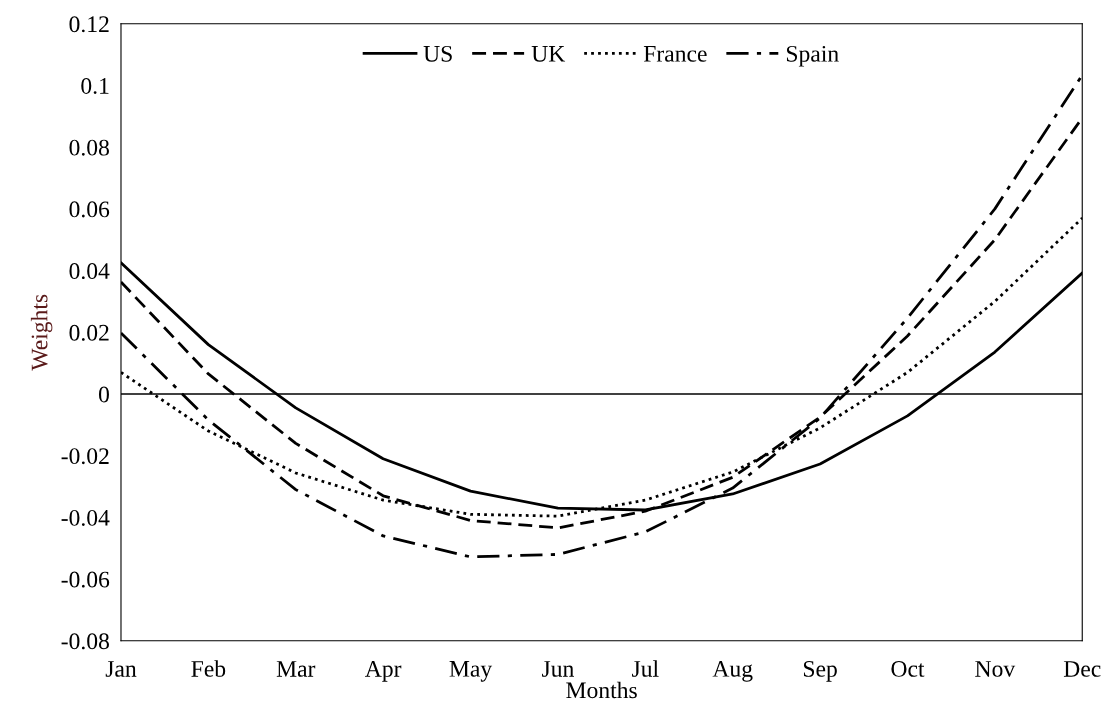 The width and height of the screenshot is (1110, 720). Describe the element at coordinates (732, 671) in the screenshot. I see `x-tick-label: Aug` at that location.